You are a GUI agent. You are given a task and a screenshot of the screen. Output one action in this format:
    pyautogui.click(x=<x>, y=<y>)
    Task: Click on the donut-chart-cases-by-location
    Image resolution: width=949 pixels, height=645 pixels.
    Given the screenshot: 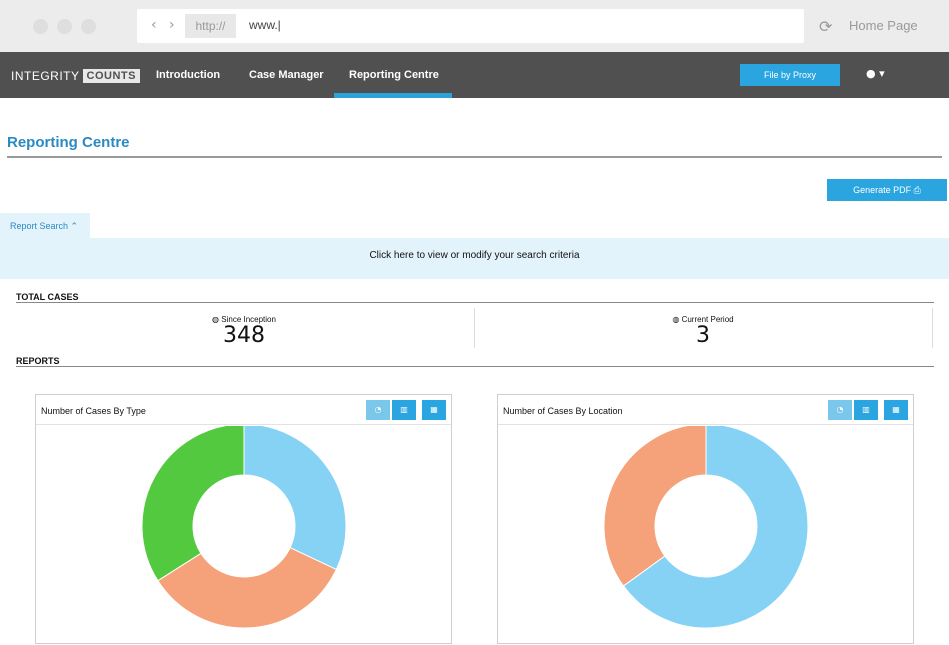 What is the action you would take?
    pyautogui.click(x=706, y=527)
    